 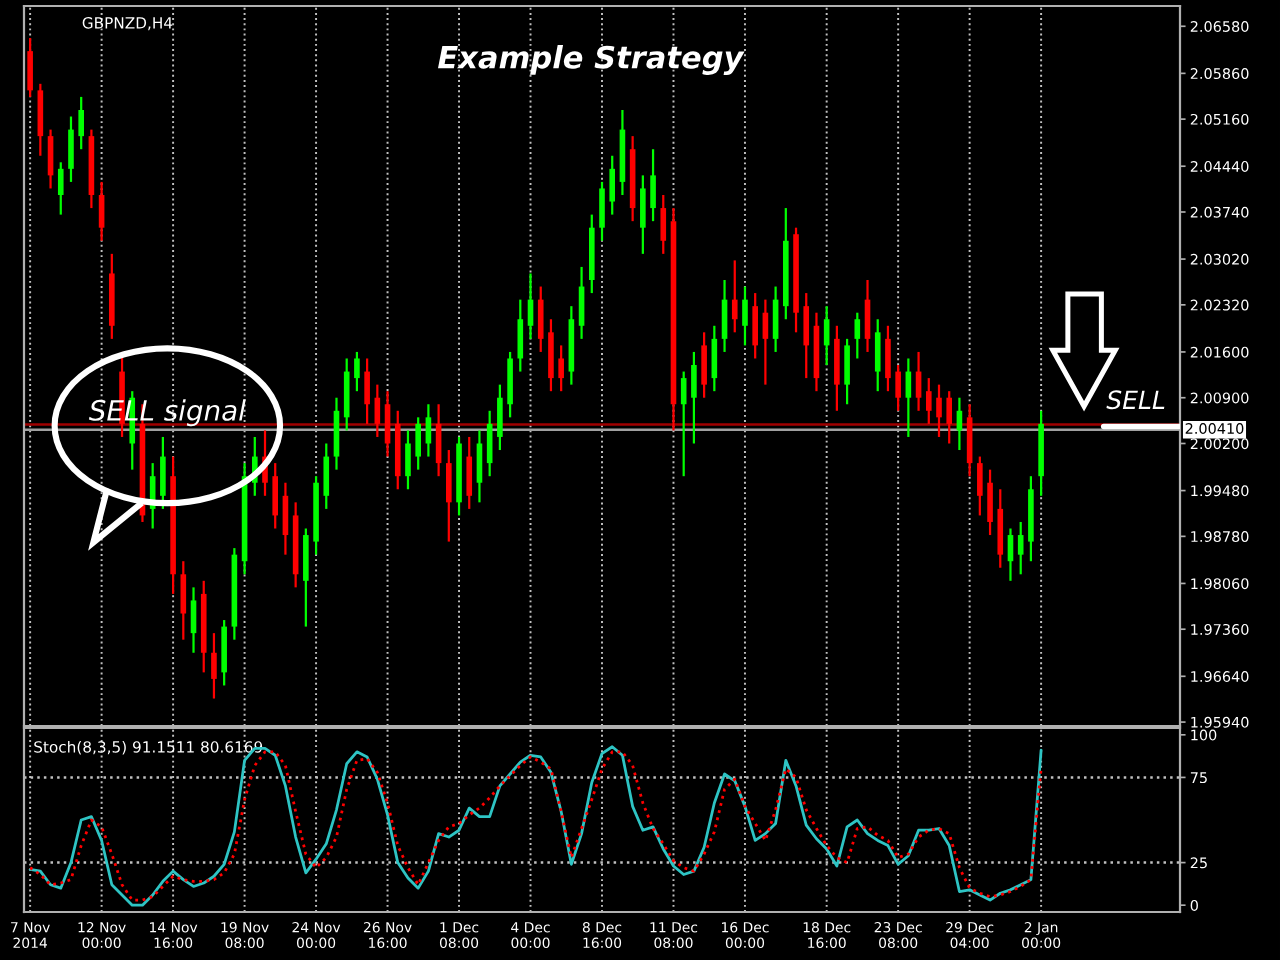 I want to click on text: Example Strategy, so click(x=591, y=60).